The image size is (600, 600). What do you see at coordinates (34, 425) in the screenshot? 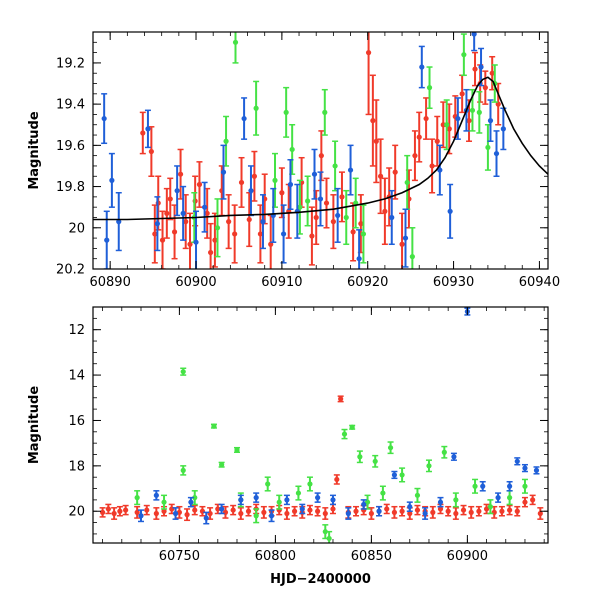
I see `y-axis-label: Magnitude` at bounding box center [34, 425].